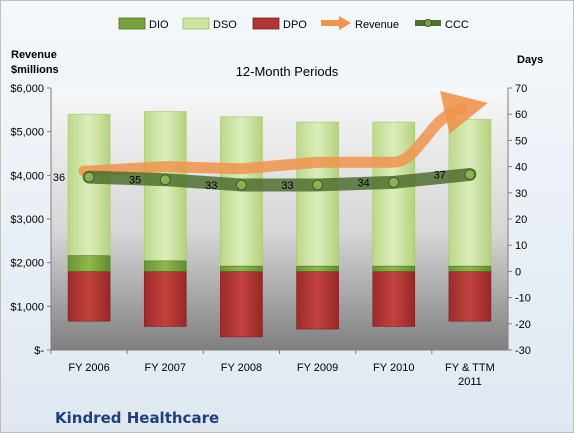 Image resolution: width=574 pixels, height=437 pixels. What do you see at coordinates (27, 307) in the screenshot?
I see `y-left-tick-label-1: $1,000` at bounding box center [27, 307].